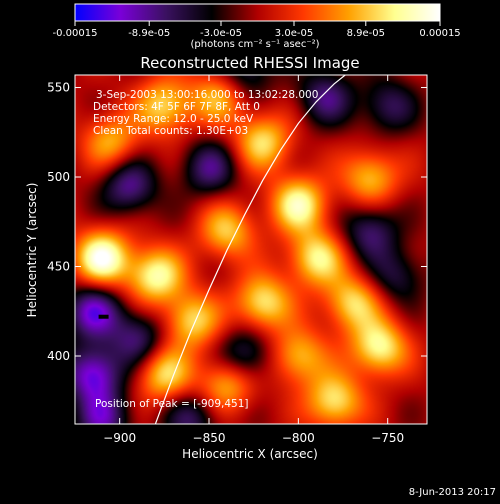  Describe the element at coordinates (387, 438) in the screenshot. I see `x-tick-label: −750` at that location.